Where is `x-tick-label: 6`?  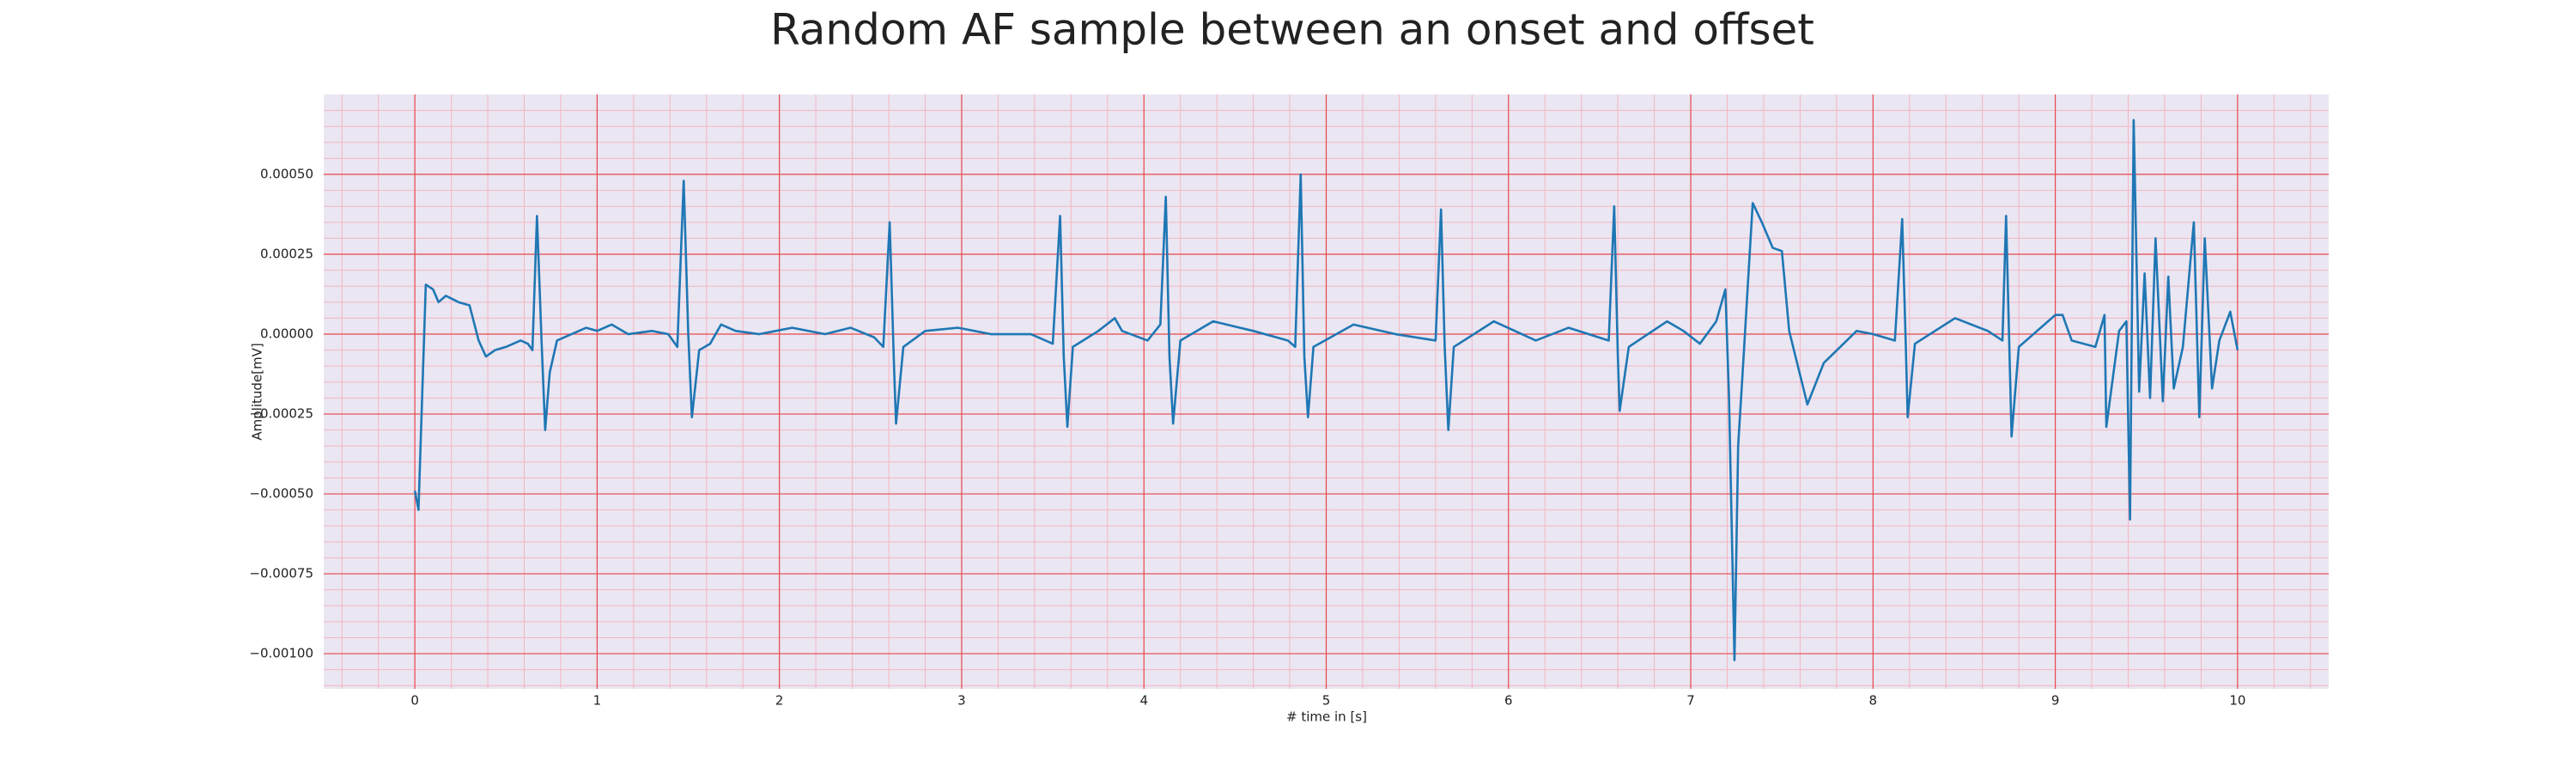
x-tick-label: 6 is located at coordinates (1508, 701).